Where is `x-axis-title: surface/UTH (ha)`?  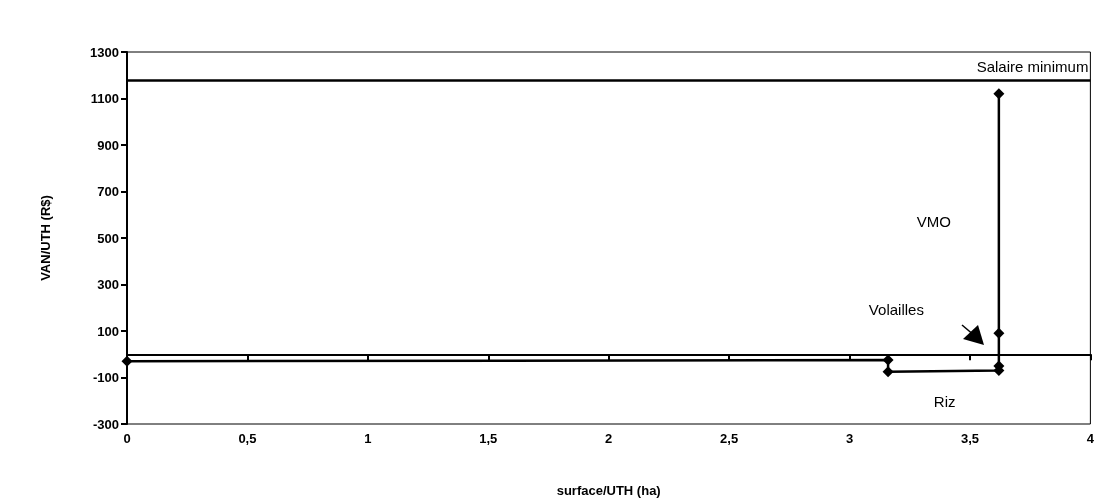 x-axis-title: surface/UTH (ha) is located at coordinates (608, 490).